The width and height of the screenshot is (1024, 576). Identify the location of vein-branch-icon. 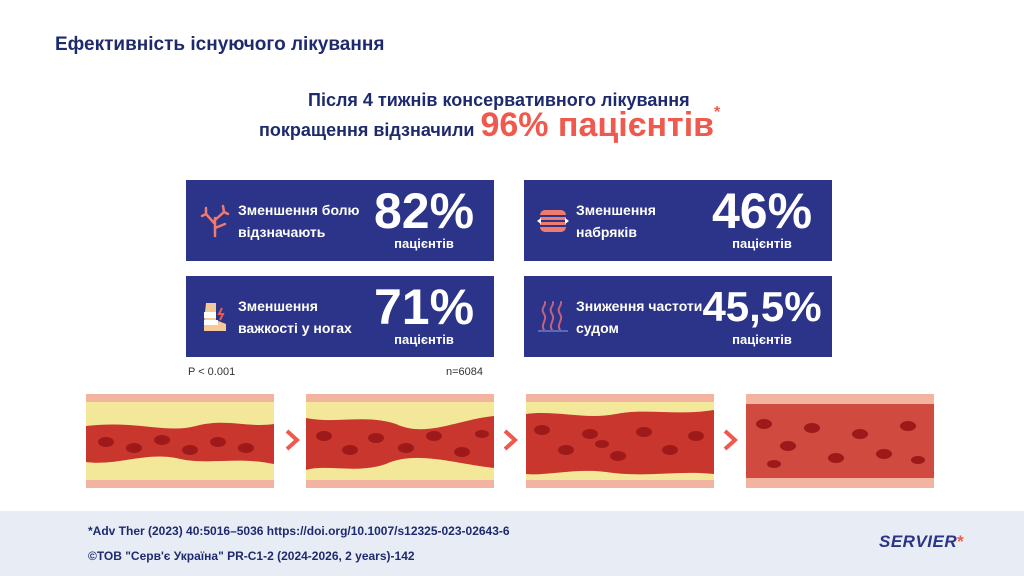
(215, 221).